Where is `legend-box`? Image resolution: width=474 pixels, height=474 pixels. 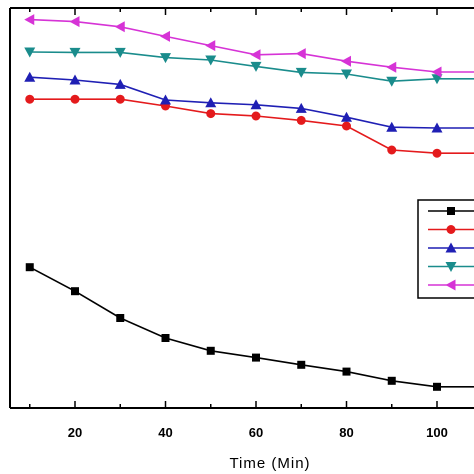 legend-box is located at coordinates (445, 249).